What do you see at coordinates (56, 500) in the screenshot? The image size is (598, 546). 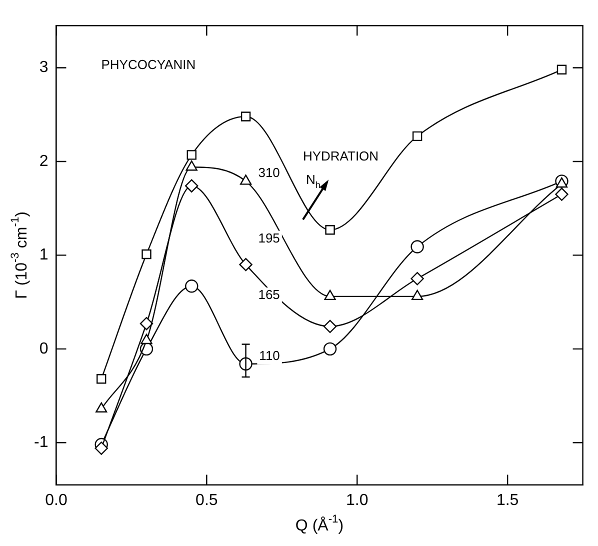 I see `x-tick-label: 0.0` at bounding box center [56, 500].